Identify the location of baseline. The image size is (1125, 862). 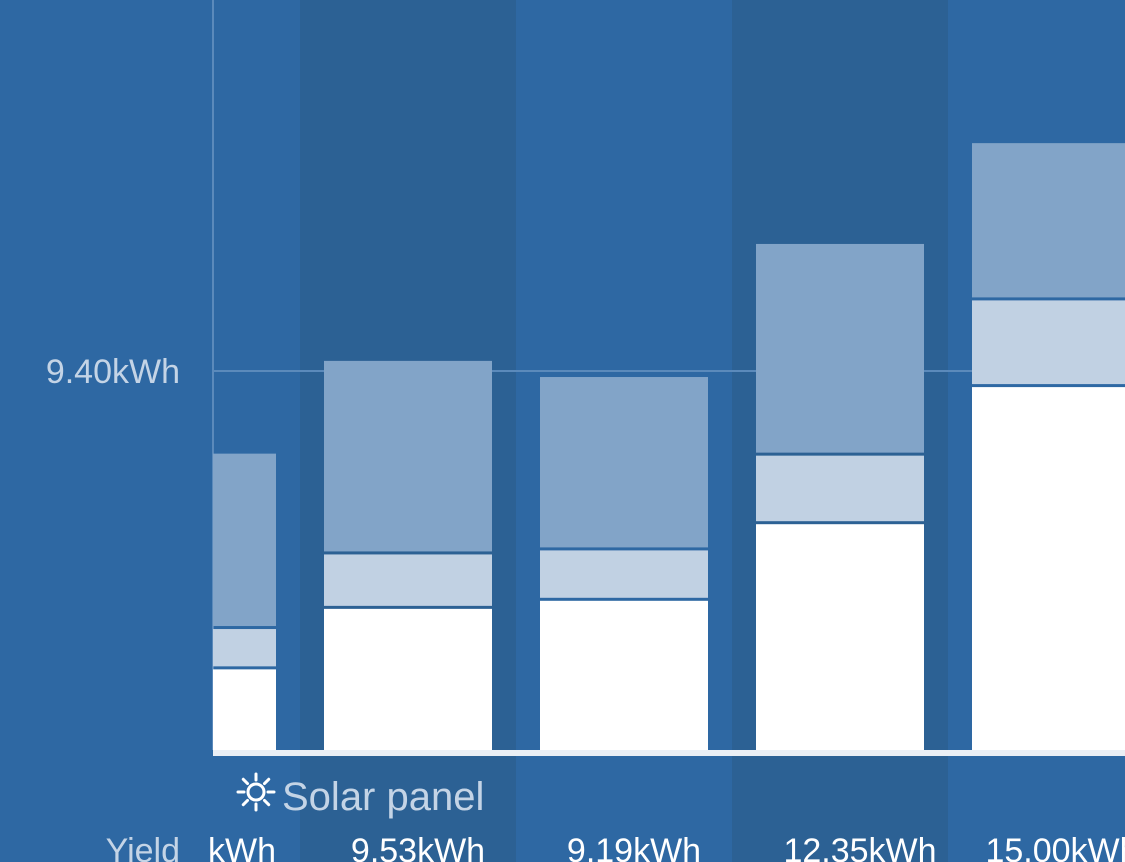
(669, 753).